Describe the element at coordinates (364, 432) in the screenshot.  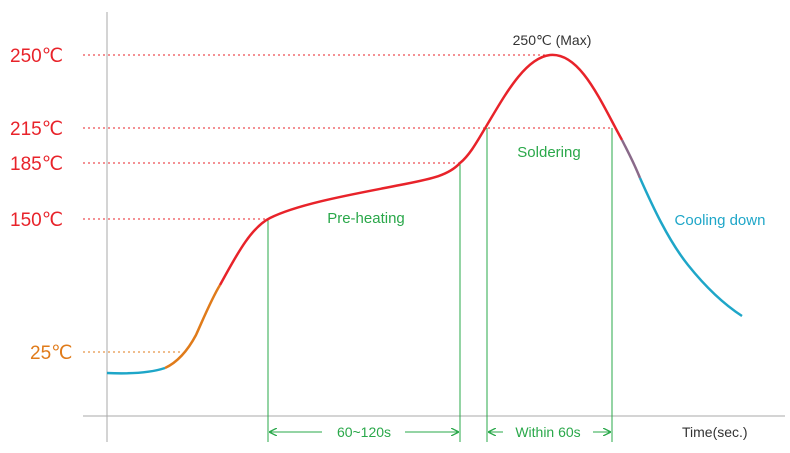
I see `duration-label-preheat: 60~120s` at that location.